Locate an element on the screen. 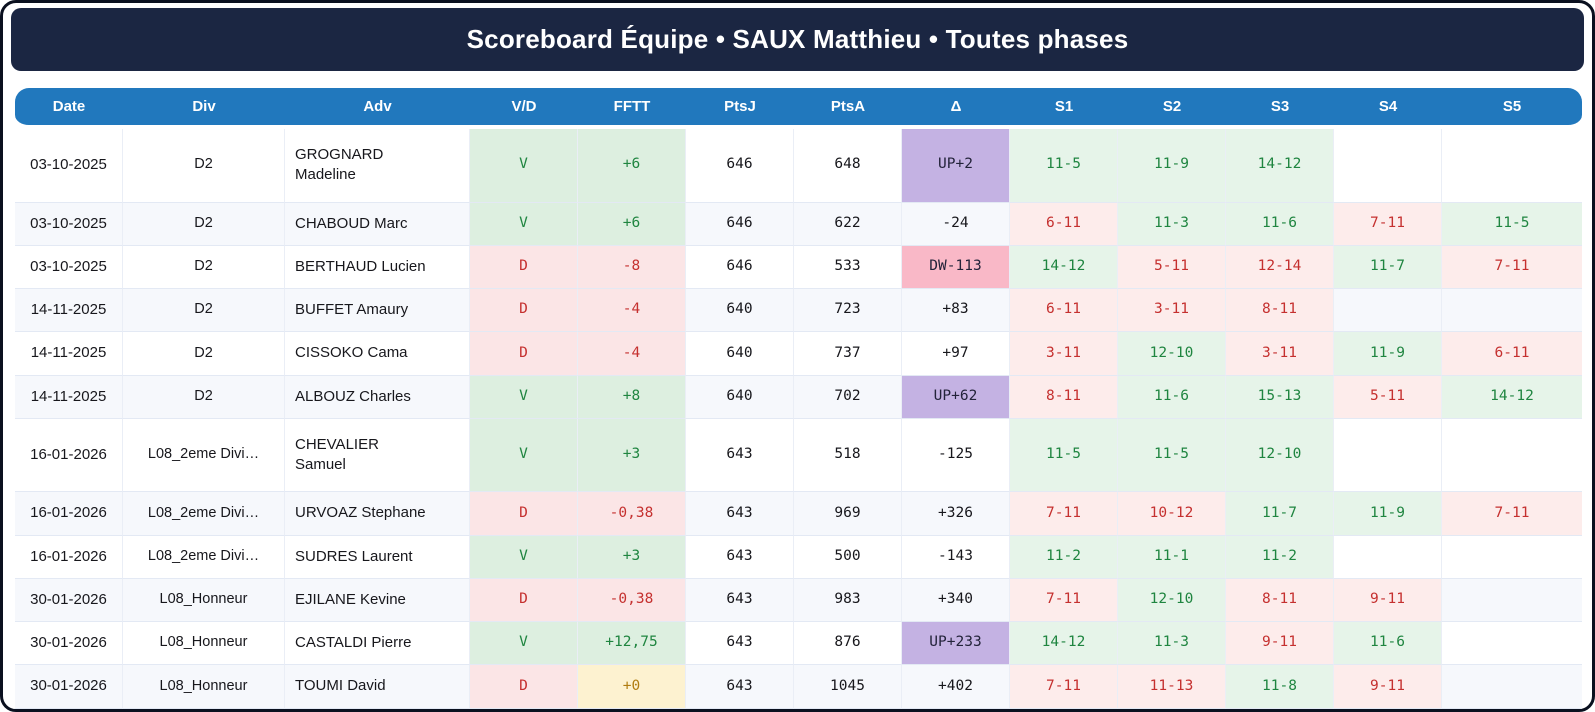 The image size is (1595, 712). column-header-adv: Adv is located at coordinates (377, 108).